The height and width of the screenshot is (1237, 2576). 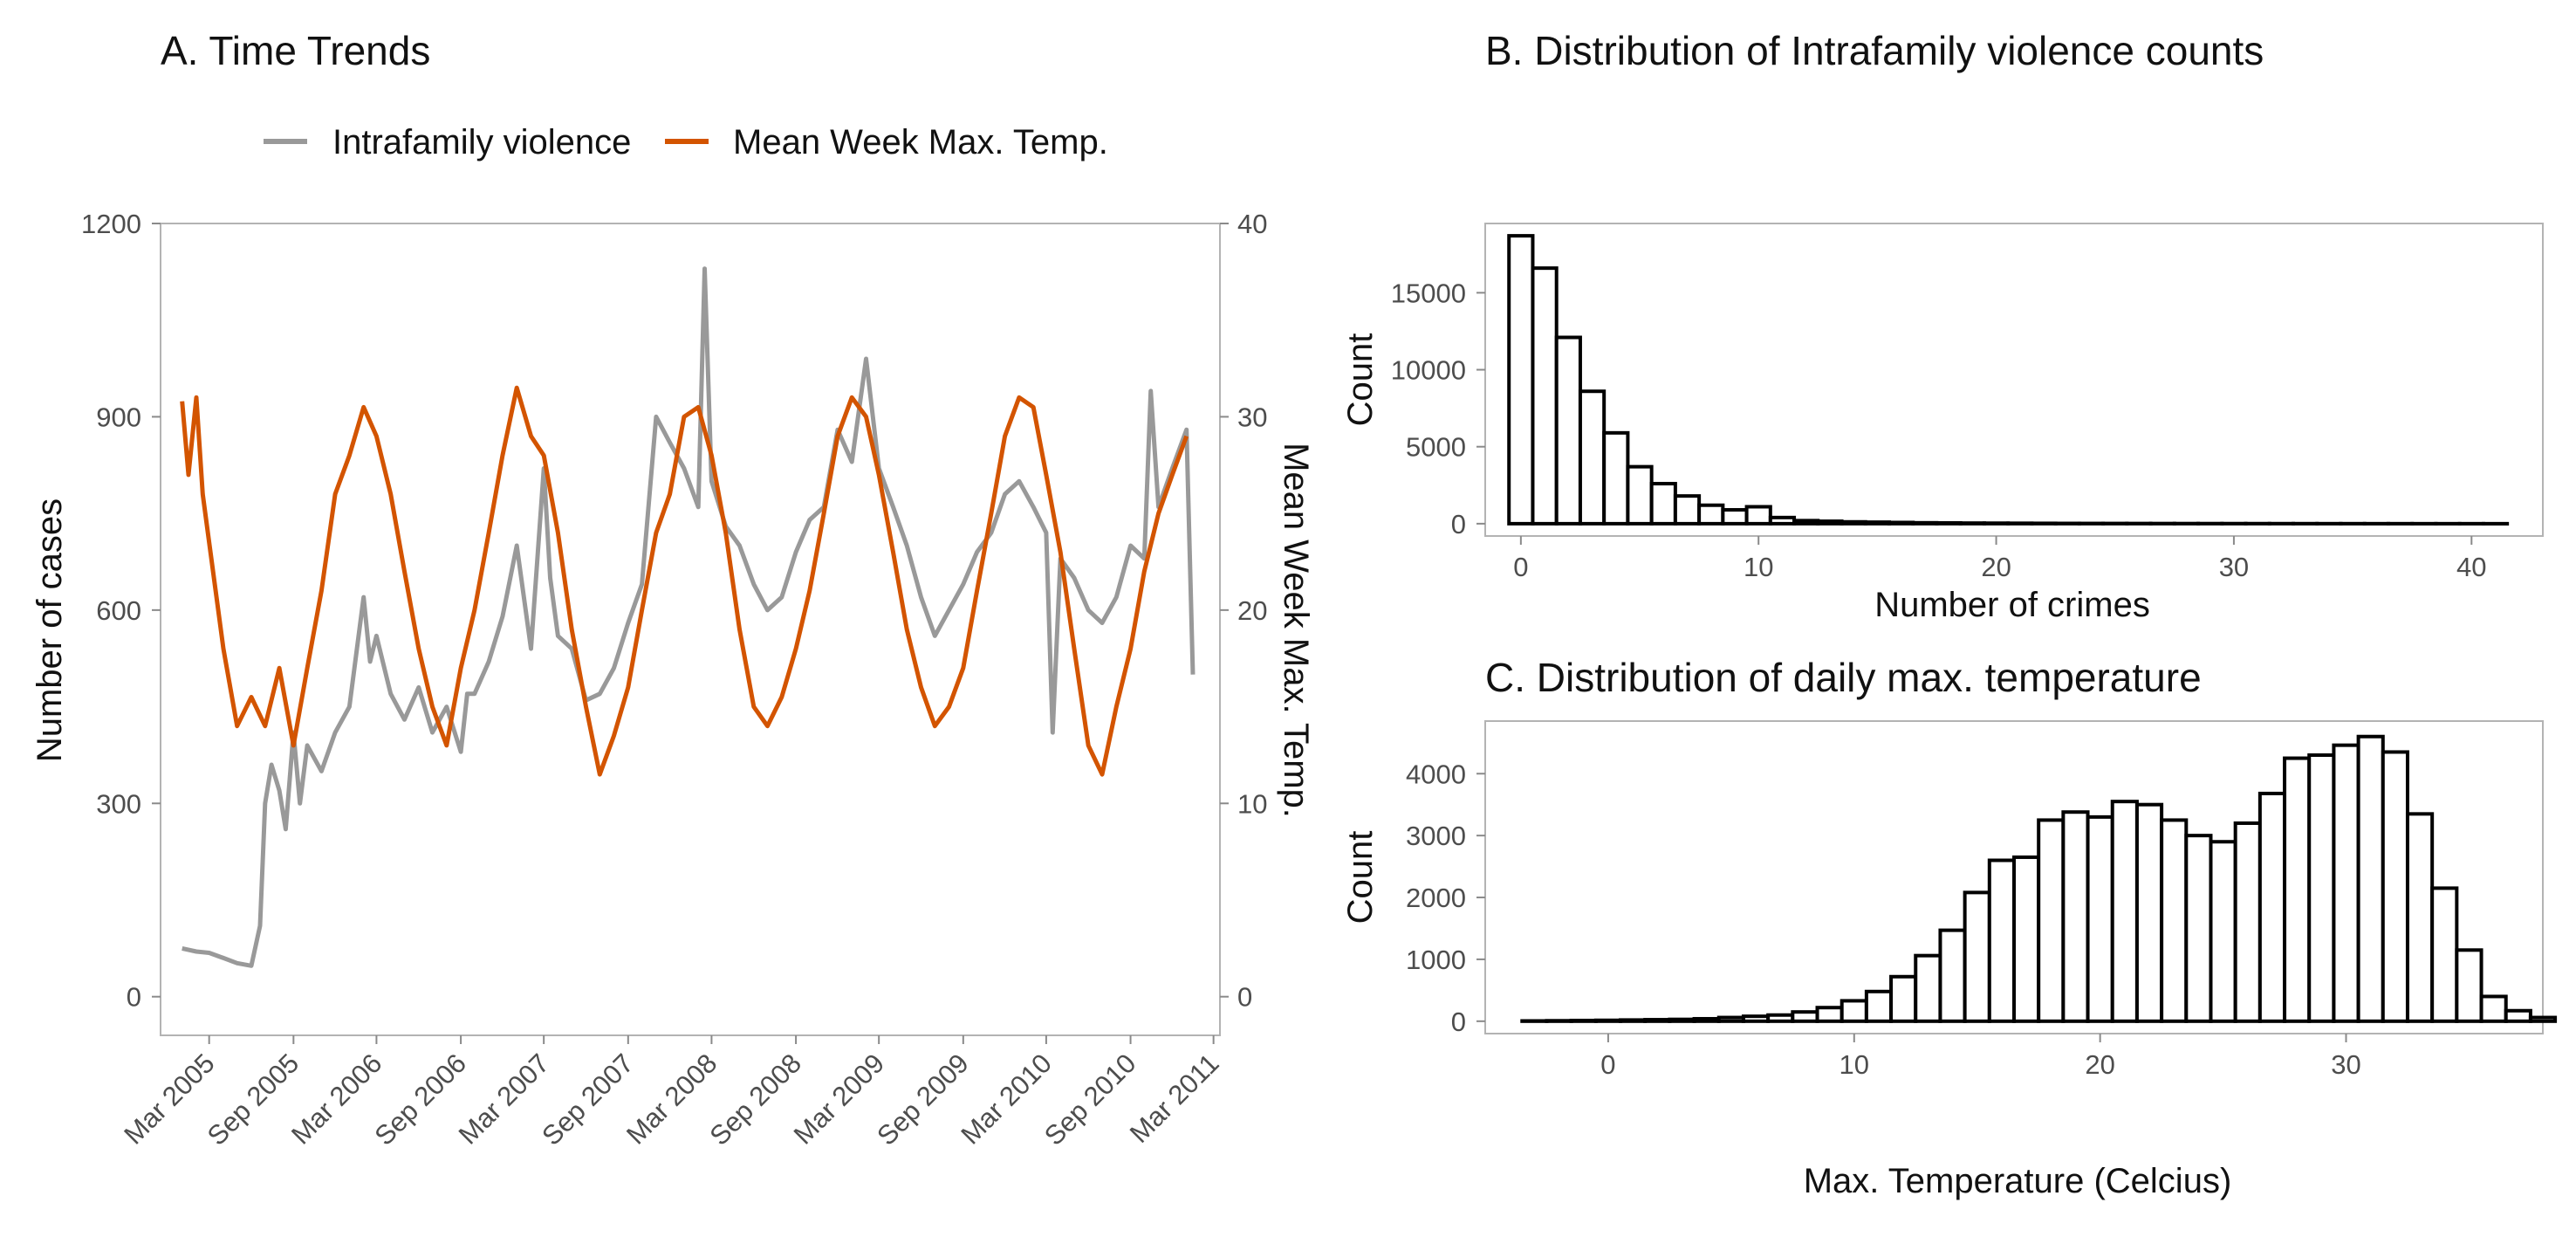 I want to click on x-tick-label: 0, so click(x=1608, y=1064).